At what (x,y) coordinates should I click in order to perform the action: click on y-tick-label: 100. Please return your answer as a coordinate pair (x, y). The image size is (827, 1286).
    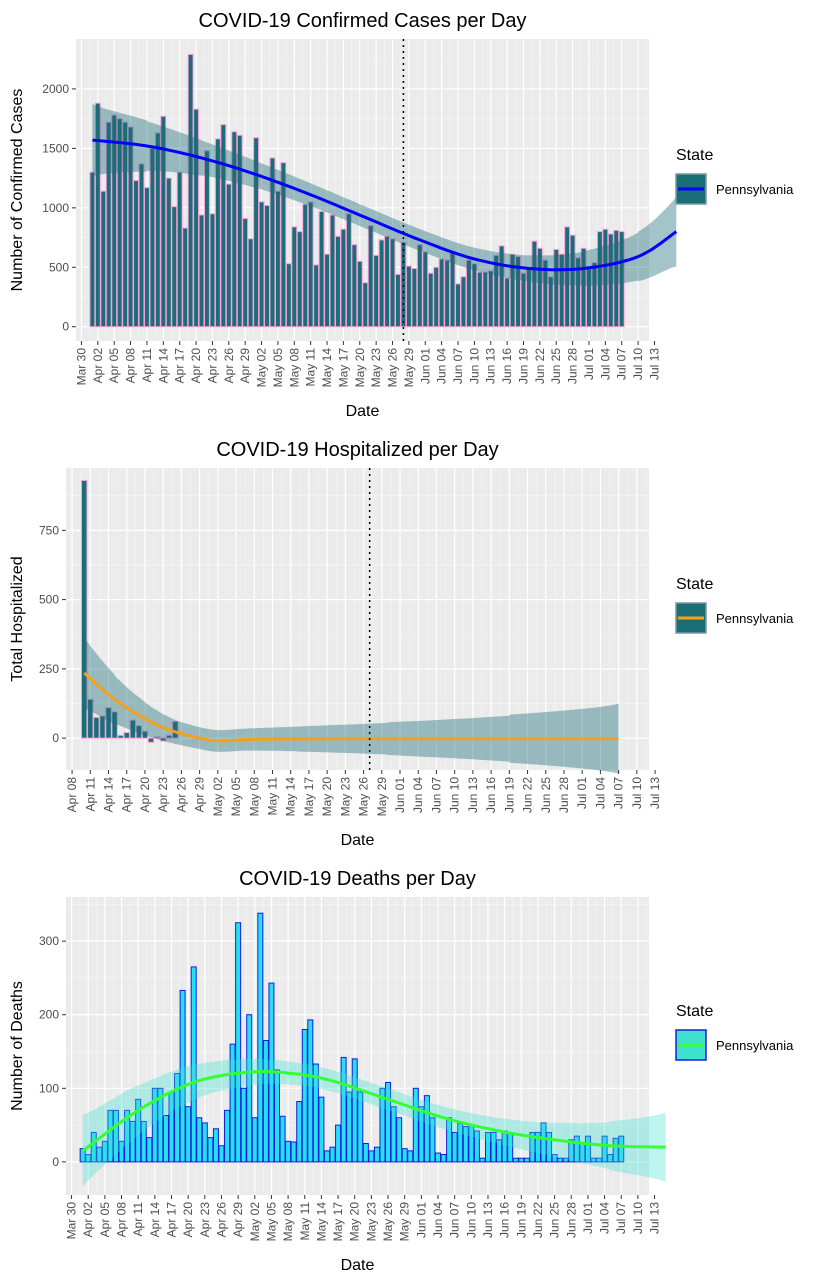
    Looking at the image, I should click on (49, 1088).